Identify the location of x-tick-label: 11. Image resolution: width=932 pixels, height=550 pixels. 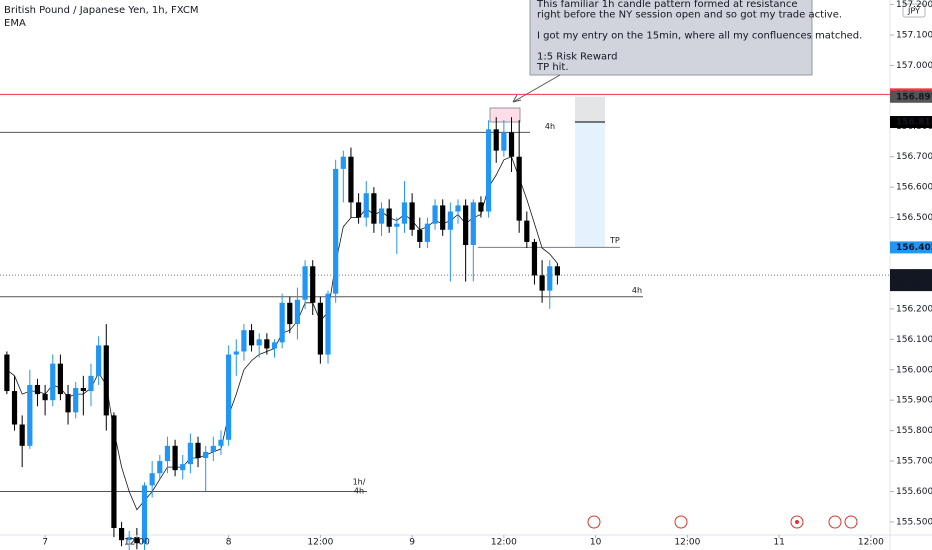
(778, 543).